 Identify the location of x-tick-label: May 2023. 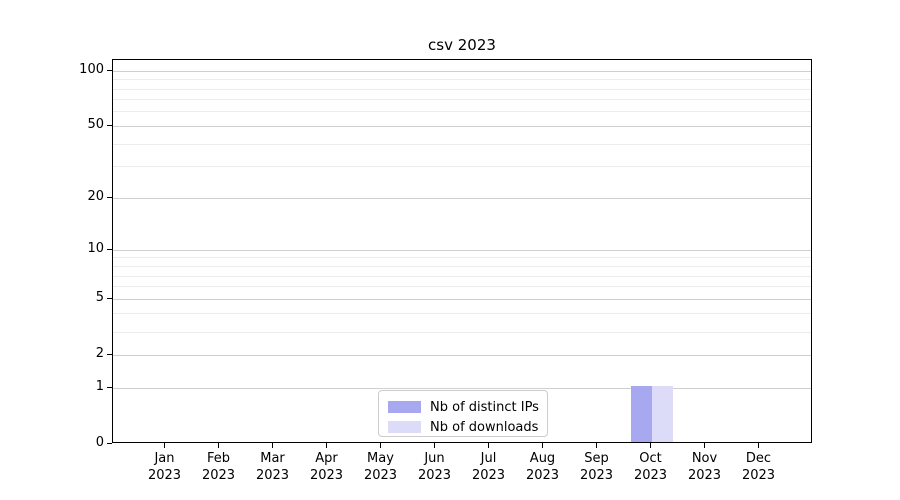
(380, 467).